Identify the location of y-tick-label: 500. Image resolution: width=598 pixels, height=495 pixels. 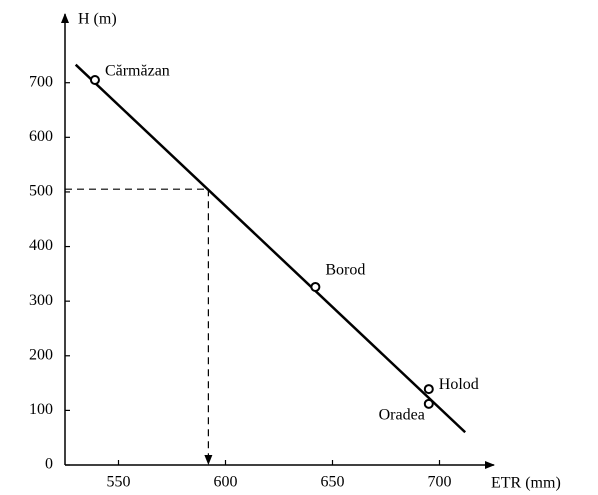
(41, 191).